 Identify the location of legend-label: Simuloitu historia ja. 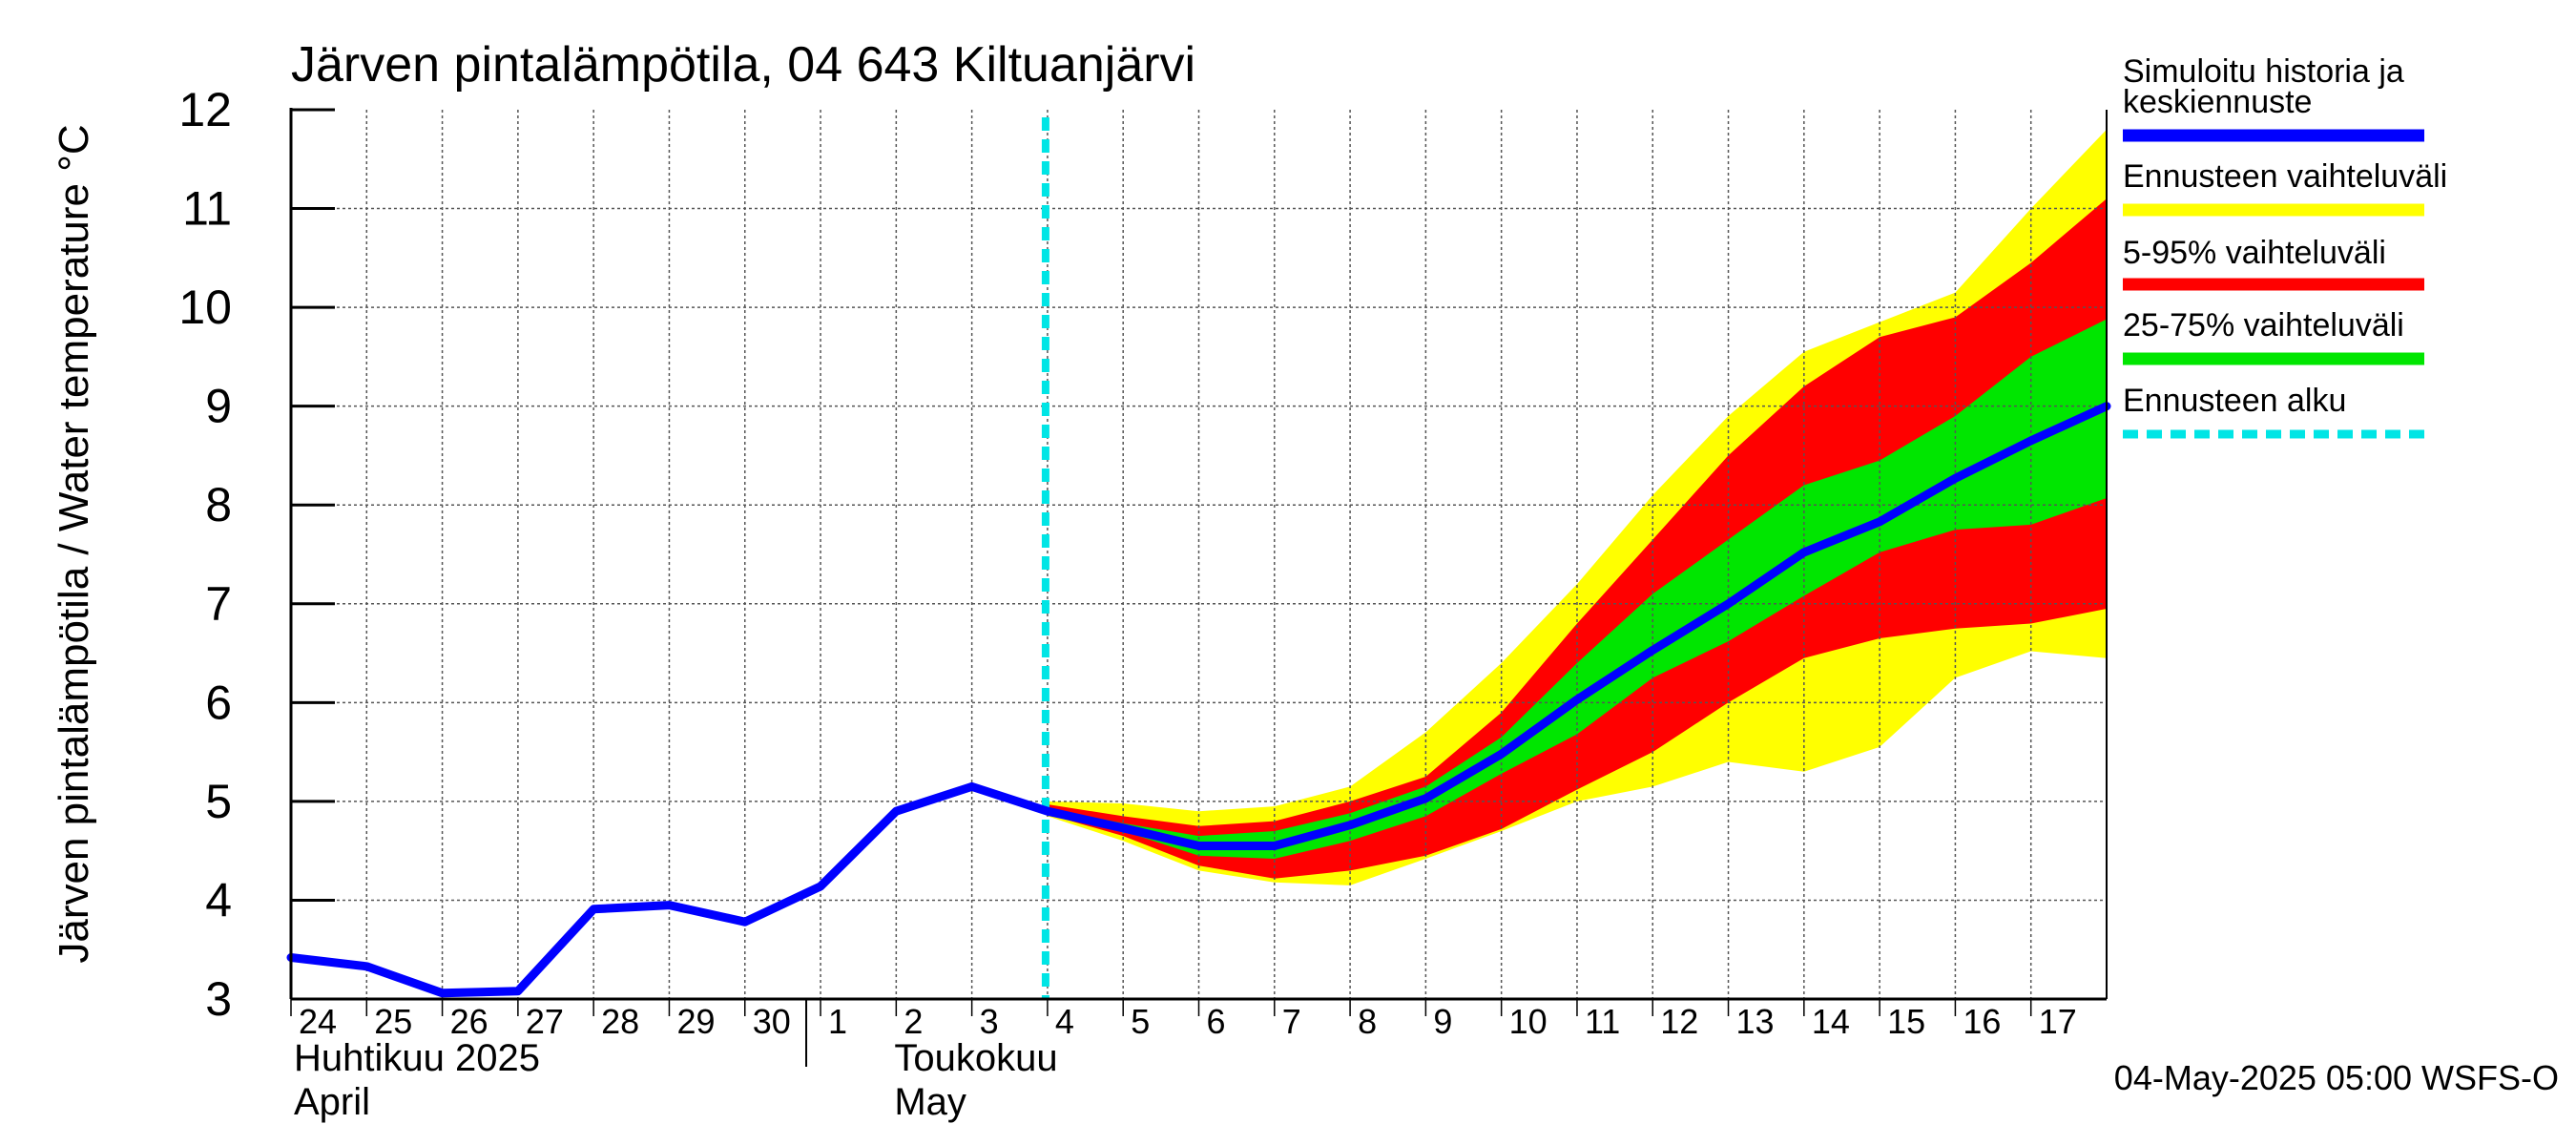
(2263, 71).